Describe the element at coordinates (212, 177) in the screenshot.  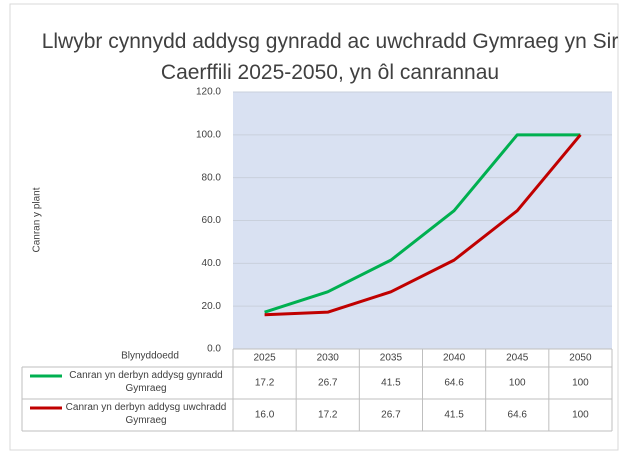
I see `y-tick-label: 80.0` at that location.